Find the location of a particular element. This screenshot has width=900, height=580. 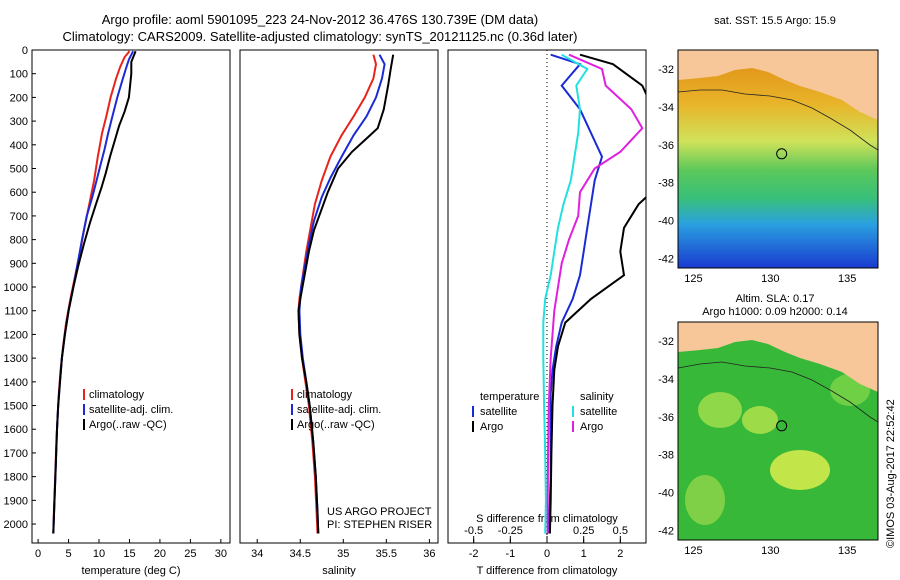

x-tick-label: 35 is located at coordinates (343, 554).